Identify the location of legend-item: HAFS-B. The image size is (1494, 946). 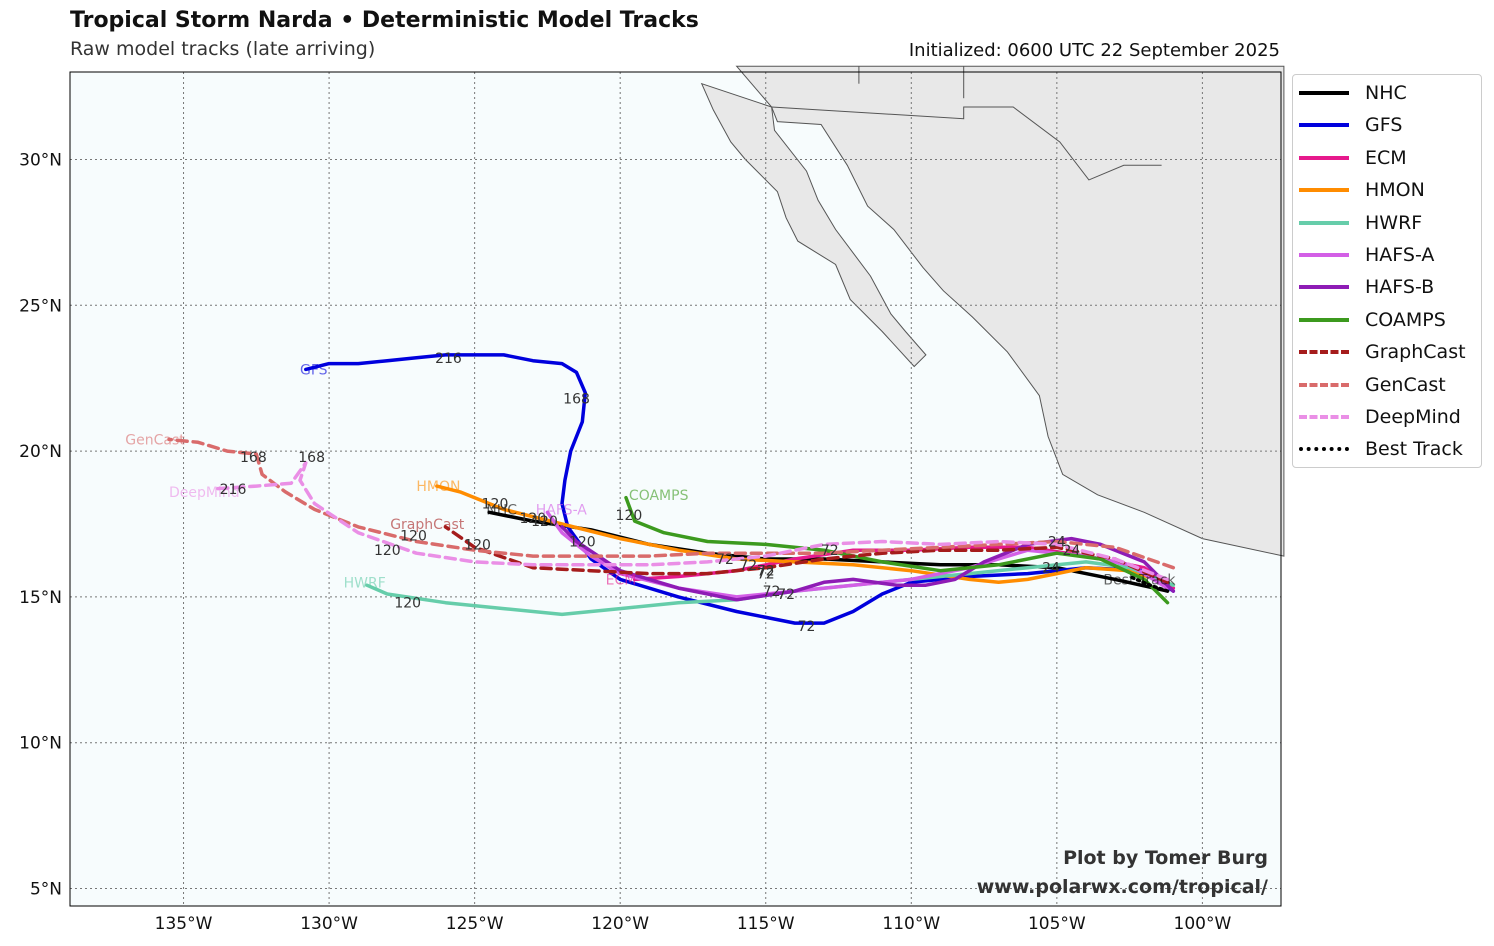
(1366, 287).